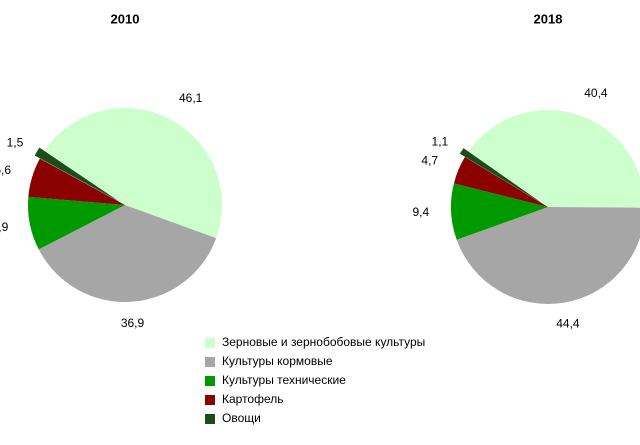 Image resolution: width=640 pixels, height=445 pixels. What do you see at coordinates (125, 18) in the screenshot?
I see `chart-title: 2010` at bounding box center [125, 18].